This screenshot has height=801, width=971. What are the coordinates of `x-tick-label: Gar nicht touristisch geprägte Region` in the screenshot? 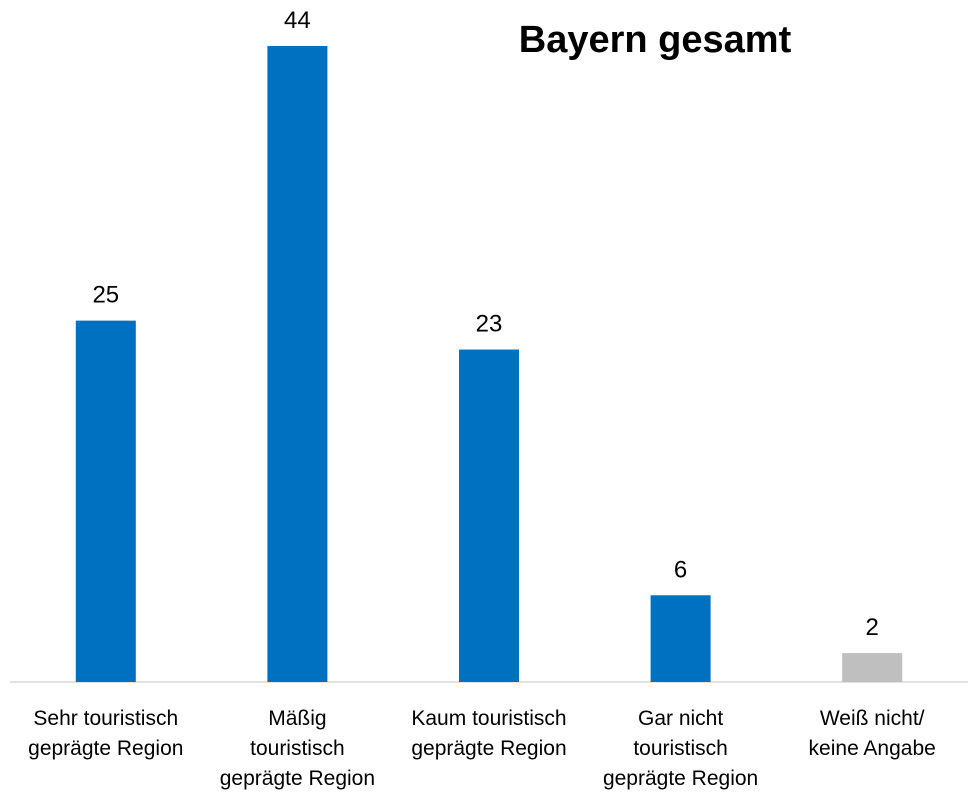 It's located at (680, 748).